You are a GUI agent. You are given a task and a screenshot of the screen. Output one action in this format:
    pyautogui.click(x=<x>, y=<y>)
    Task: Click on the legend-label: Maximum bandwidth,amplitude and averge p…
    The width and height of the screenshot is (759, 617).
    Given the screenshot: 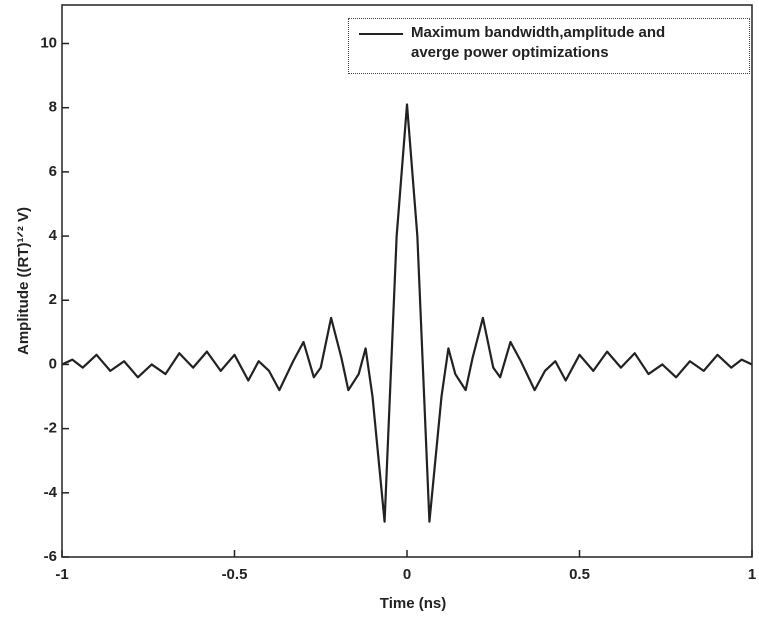 What is the action you would take?
    pyautogui.click(x=538, y=42)
    